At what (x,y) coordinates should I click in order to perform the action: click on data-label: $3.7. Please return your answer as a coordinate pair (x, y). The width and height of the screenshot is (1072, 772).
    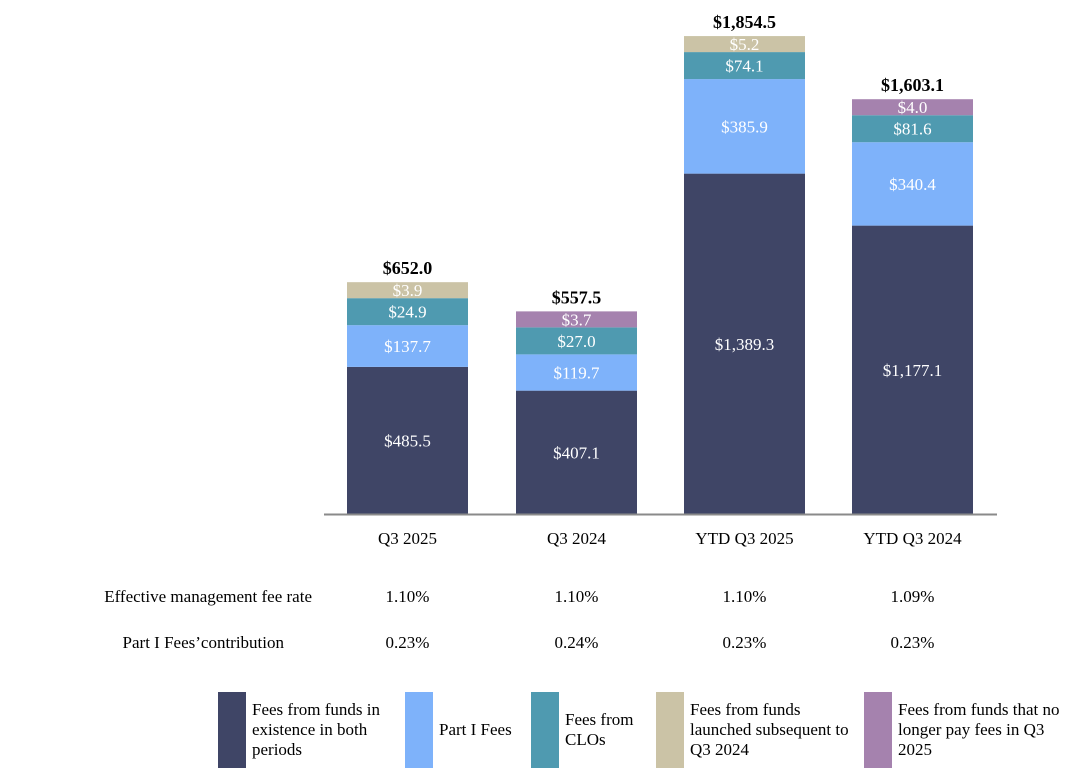
    Looking at the image, I should click on (577, 319).